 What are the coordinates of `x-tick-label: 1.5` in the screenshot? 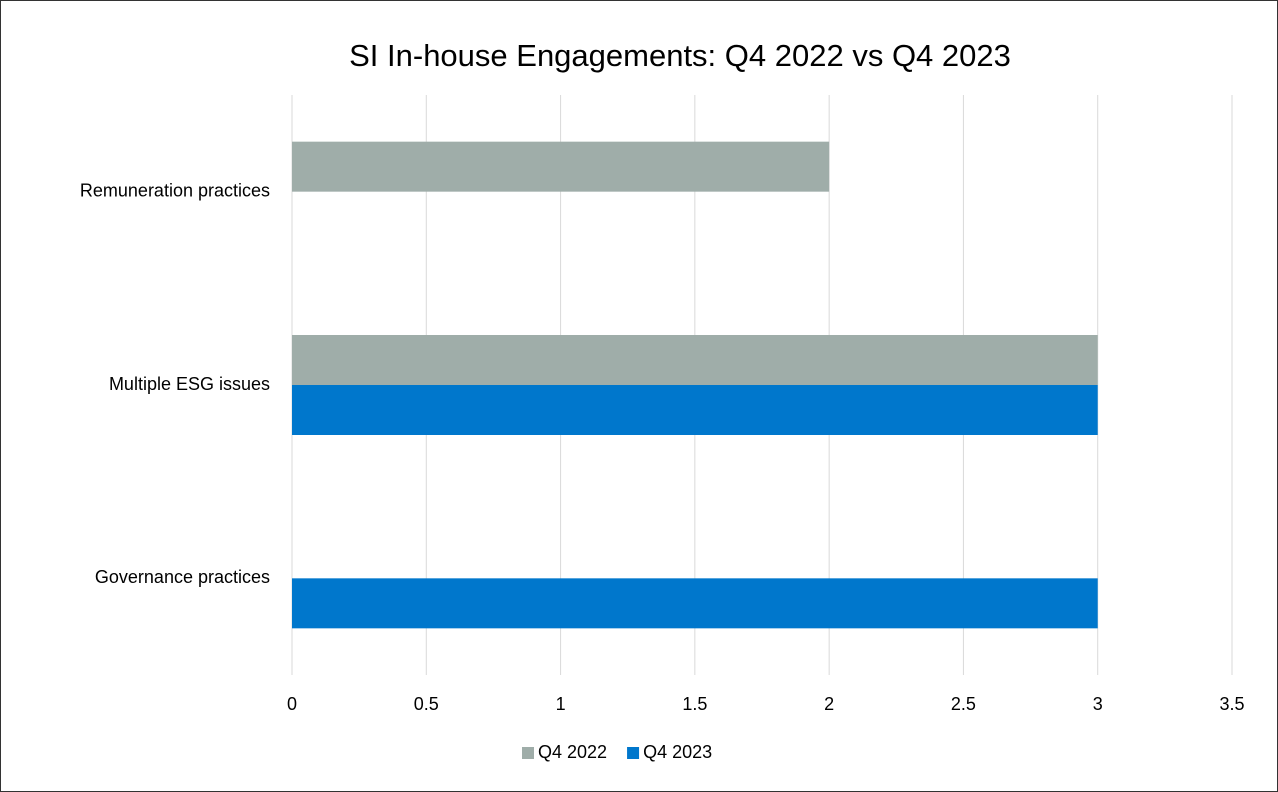 It's located at (694, 704).